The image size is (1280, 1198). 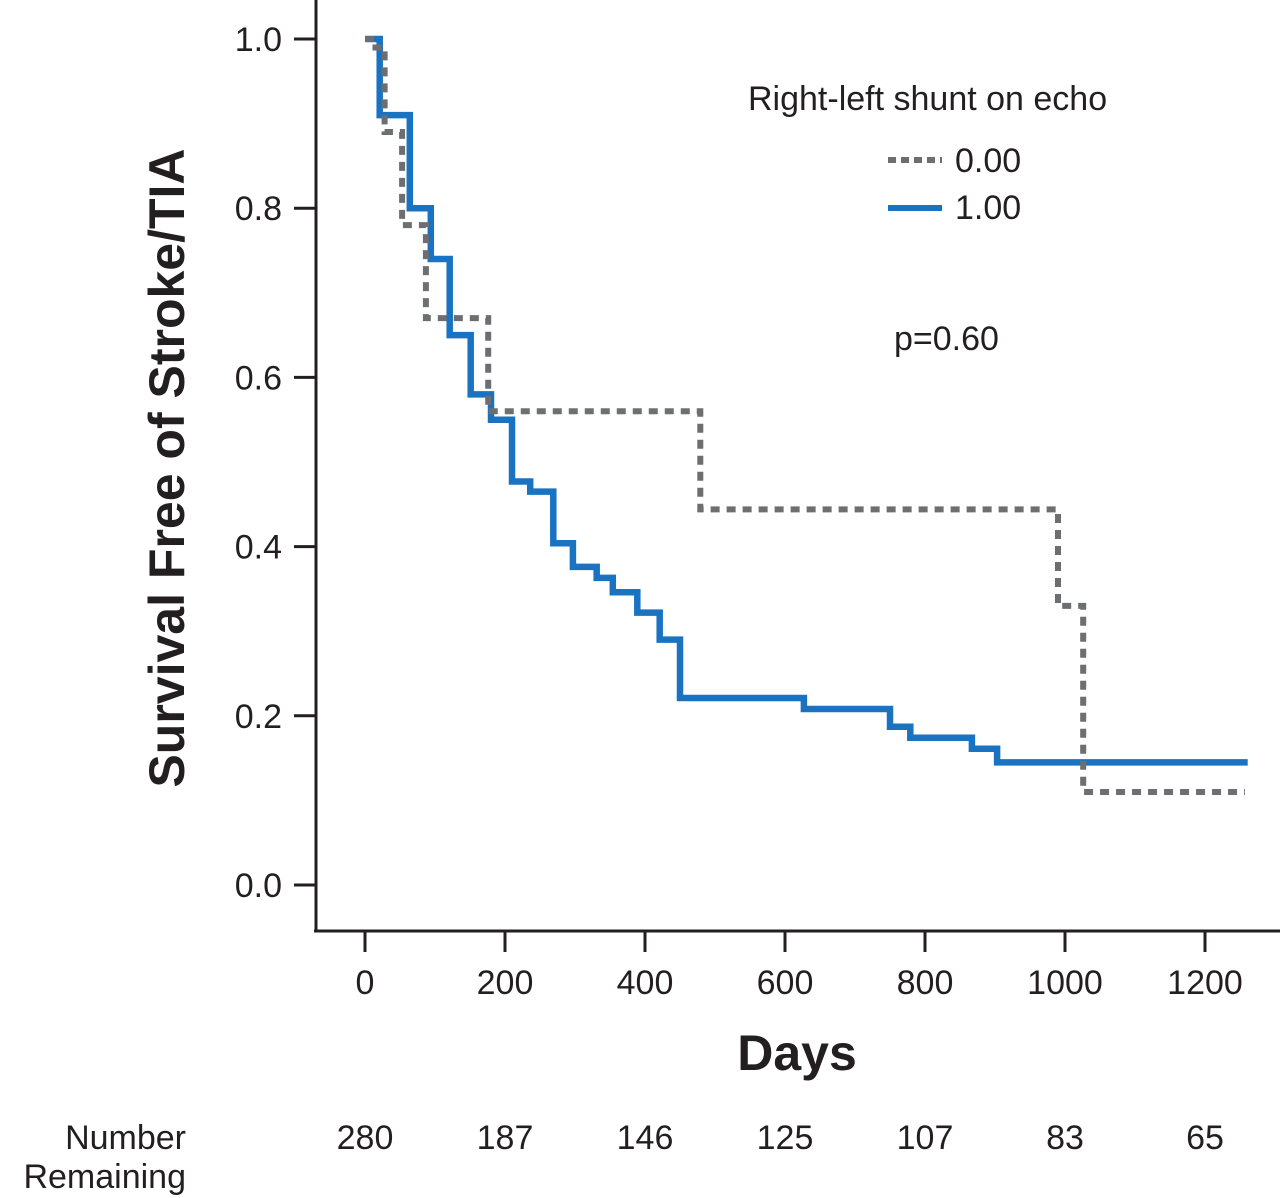 I want to click on x-ticks: 0 200 400 600 800 1000 1200, so click(x=799, y=966).